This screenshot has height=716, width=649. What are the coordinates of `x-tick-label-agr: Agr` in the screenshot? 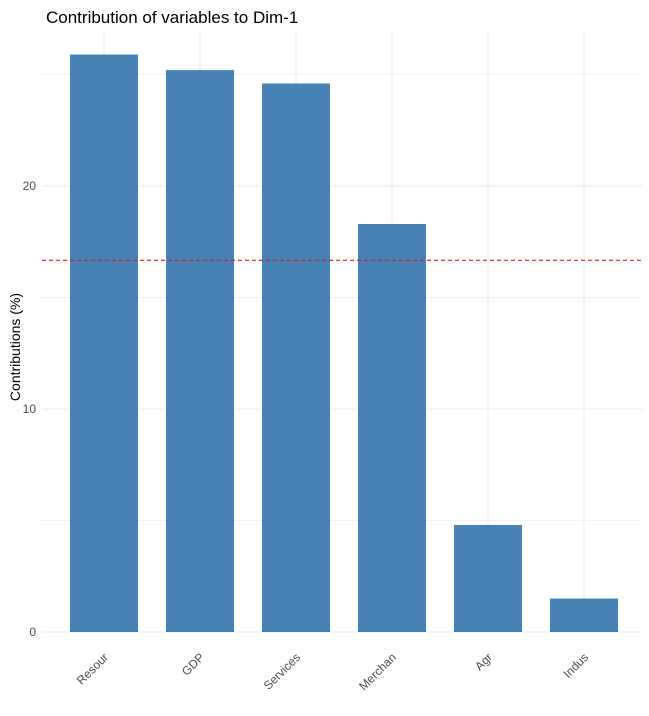 It's located at (483, 661).